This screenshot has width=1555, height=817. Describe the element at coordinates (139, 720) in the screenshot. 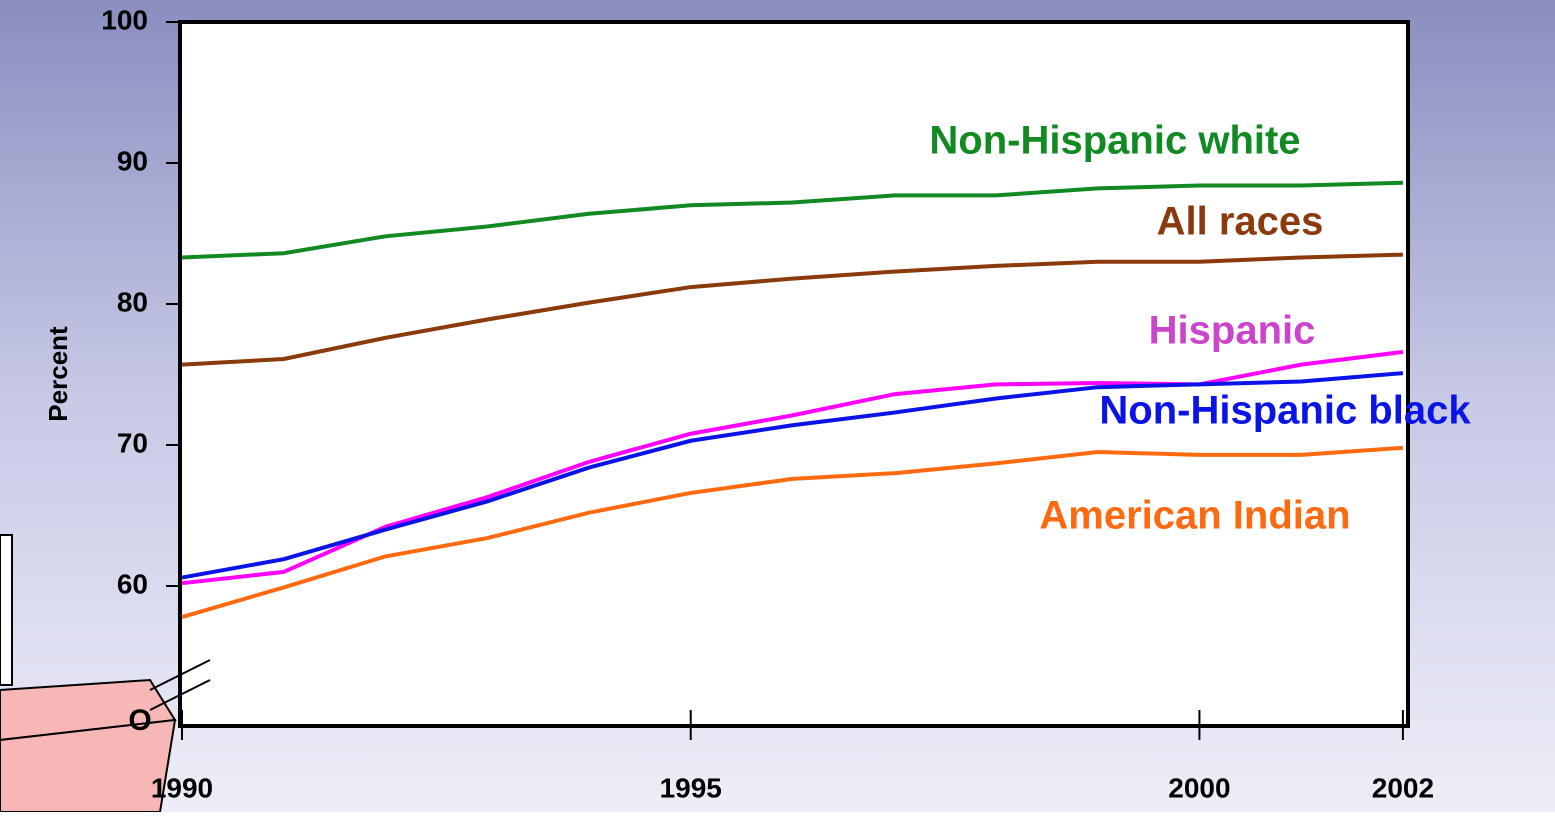

I see `axis-break-label: O` at that location.